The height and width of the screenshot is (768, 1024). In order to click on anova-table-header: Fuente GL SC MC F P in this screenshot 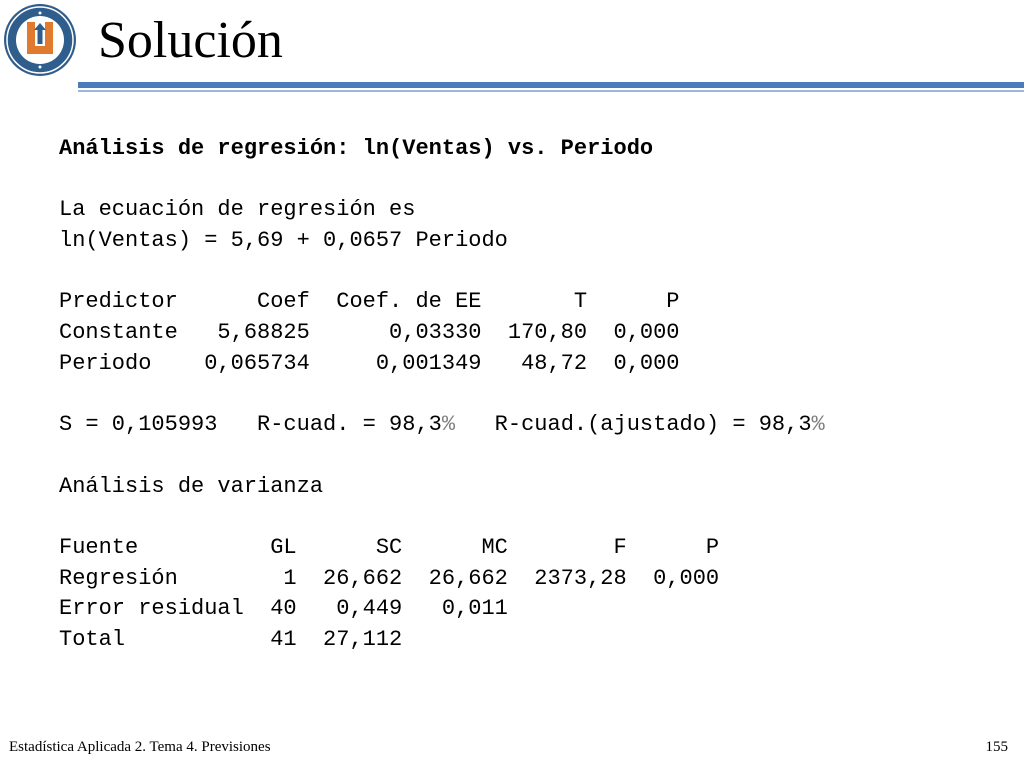, I will do `click(389, 547)`.